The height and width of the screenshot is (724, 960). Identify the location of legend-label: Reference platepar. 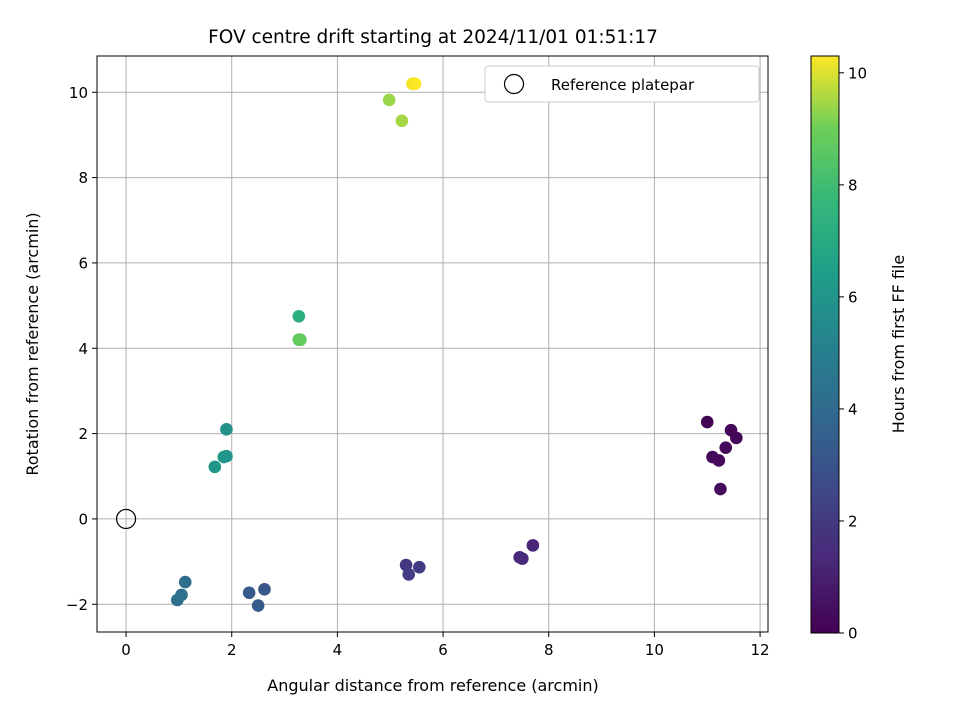
(623, 85).